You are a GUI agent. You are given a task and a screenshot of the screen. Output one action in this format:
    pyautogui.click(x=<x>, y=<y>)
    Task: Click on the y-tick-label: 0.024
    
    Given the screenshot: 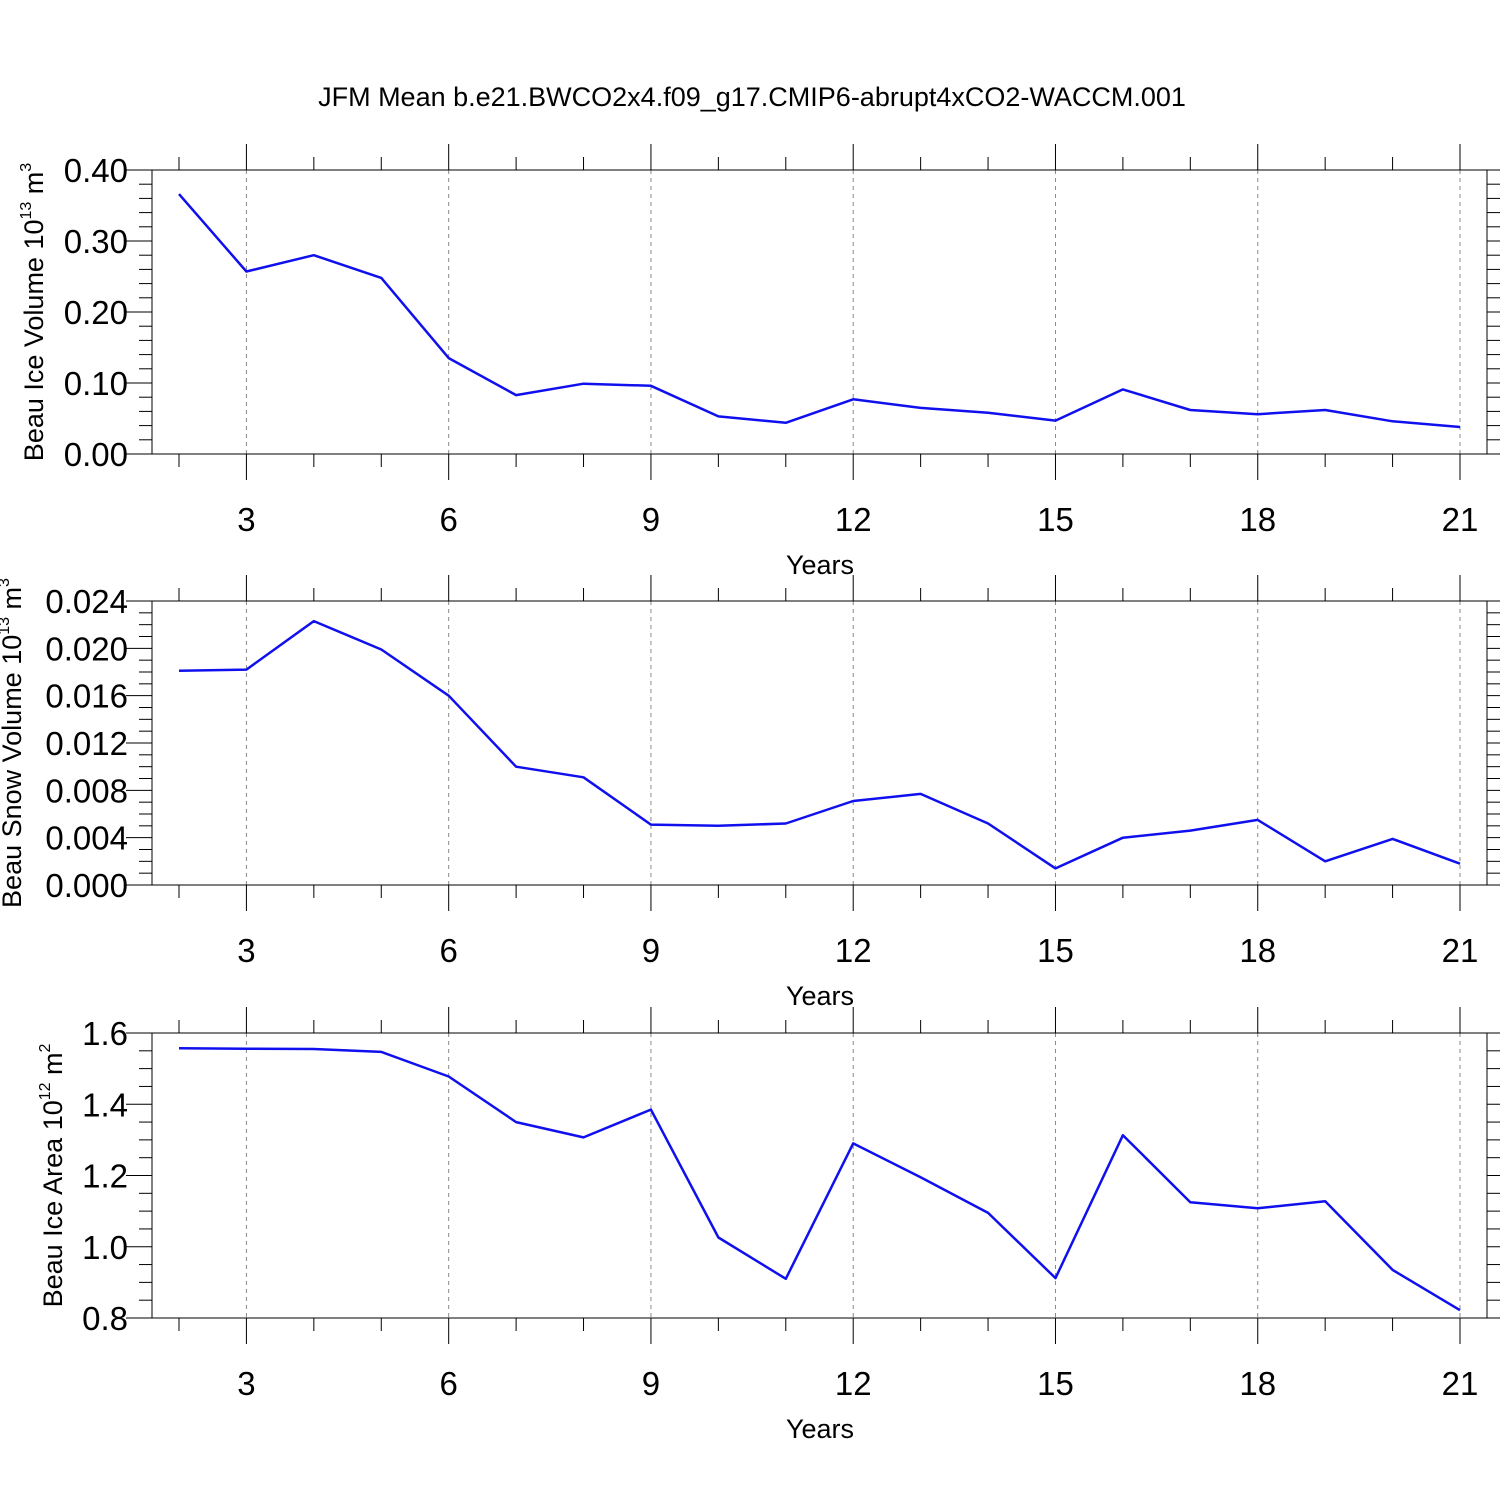 What is the action you would take?
    pyautogui.click(x=86, y=601)
    